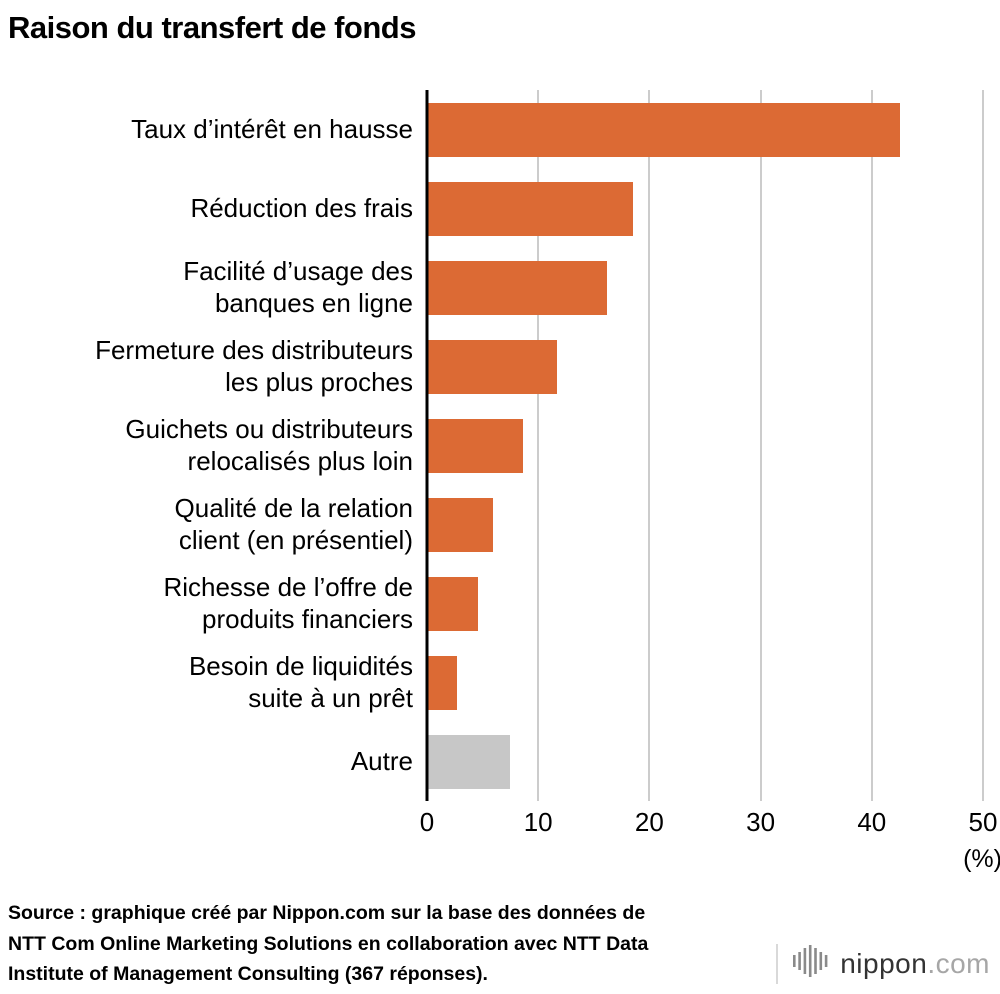  I want to click on logo-text-com: .com, so click(958, 963).